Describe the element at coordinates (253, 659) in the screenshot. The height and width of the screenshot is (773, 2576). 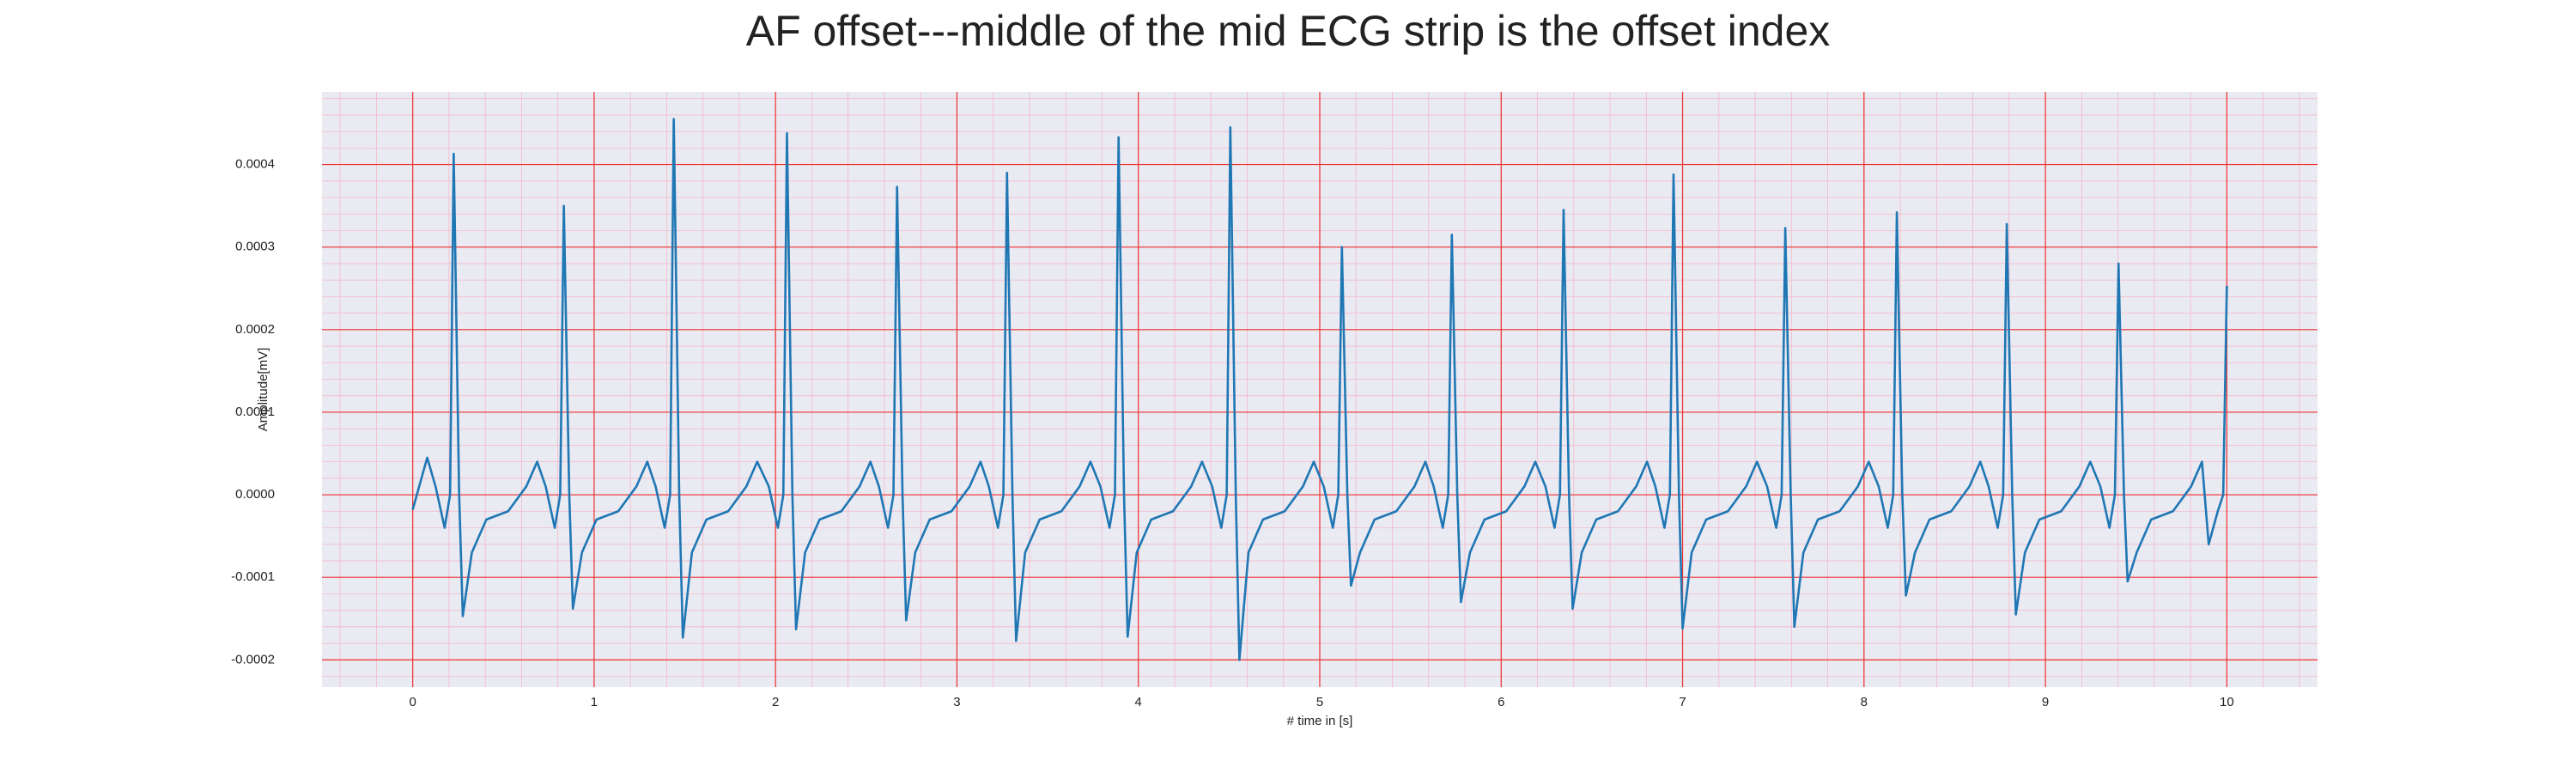
I see `y-tick-label: -0.0002` at that location.